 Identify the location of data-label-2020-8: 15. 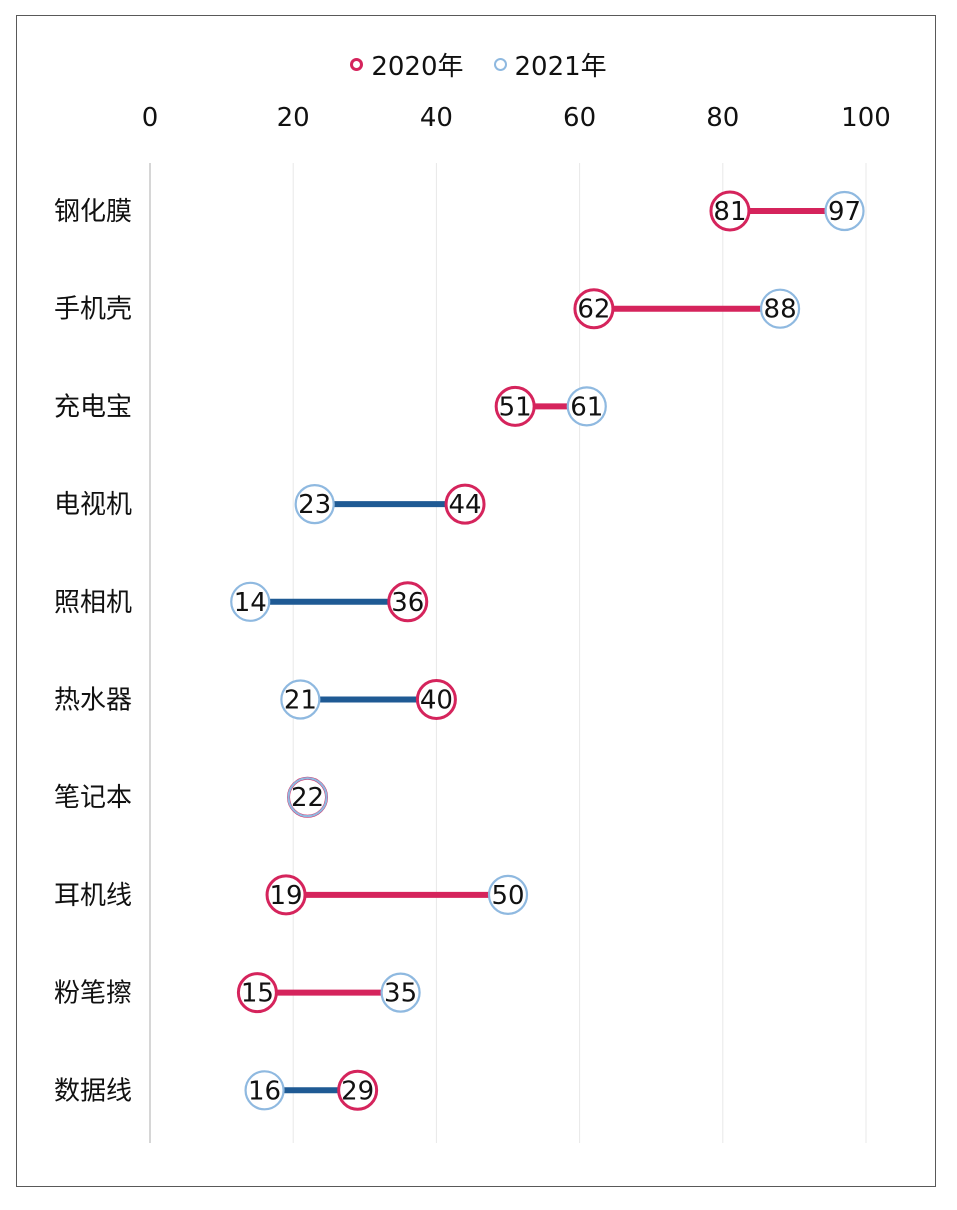
(257, 994).